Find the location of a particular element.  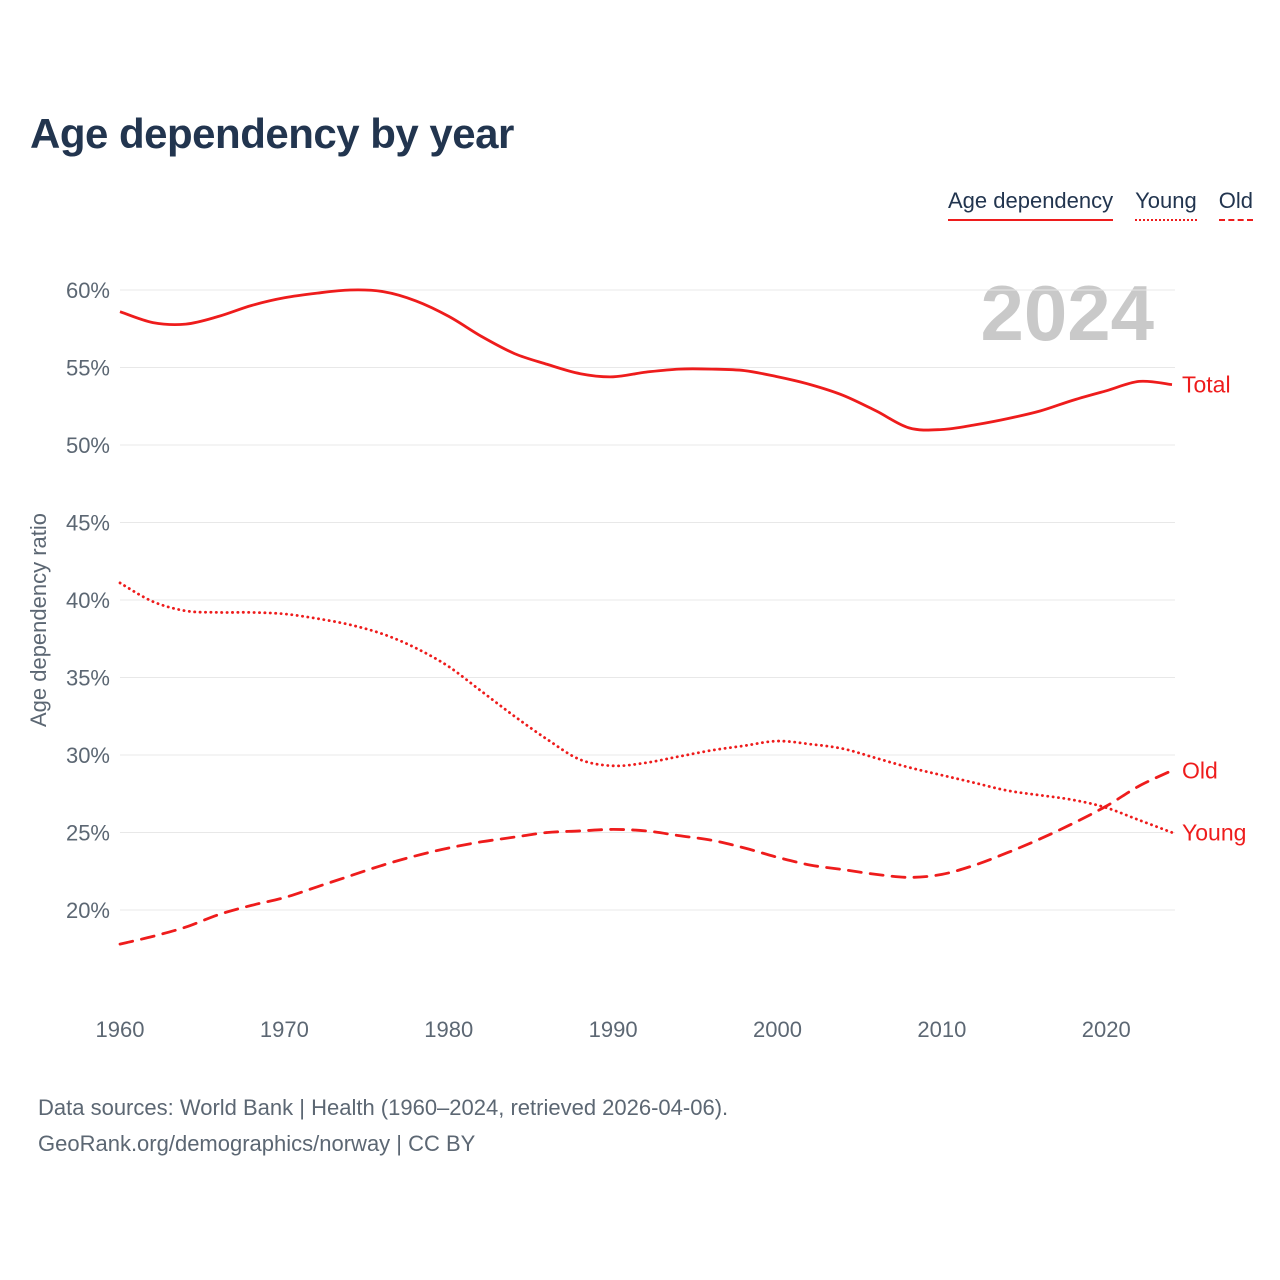

x-axis-tick-label: 2020 is located at coordinates (1106, 1029).